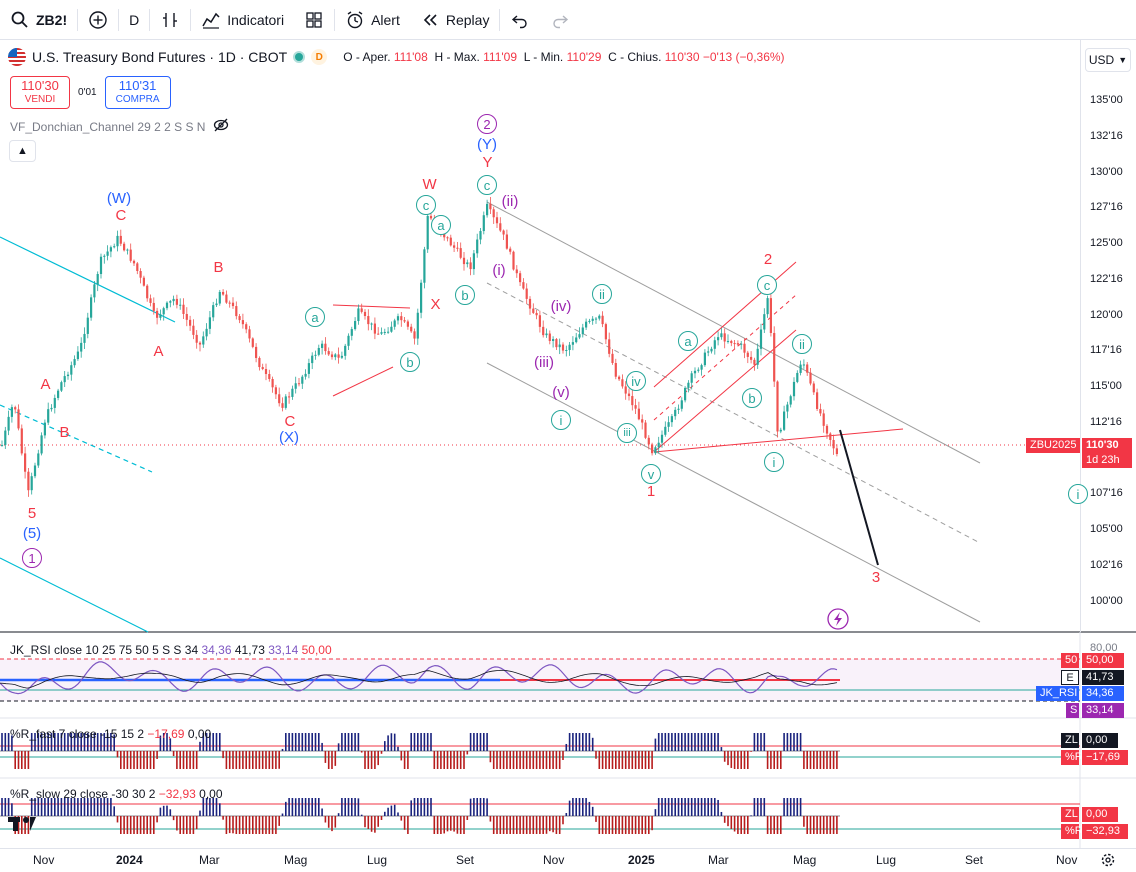  I want to click on channel-upper, so click(733, 332).